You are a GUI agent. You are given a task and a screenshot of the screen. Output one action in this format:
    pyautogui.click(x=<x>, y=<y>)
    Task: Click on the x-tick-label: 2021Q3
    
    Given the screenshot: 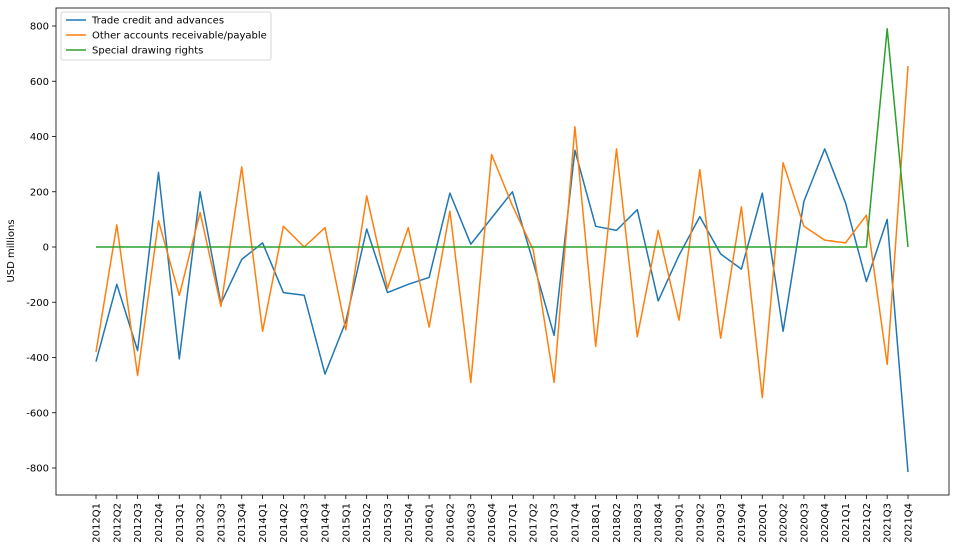 What is the action you would take?
    pyautogui.click(x=888, y=523)
    